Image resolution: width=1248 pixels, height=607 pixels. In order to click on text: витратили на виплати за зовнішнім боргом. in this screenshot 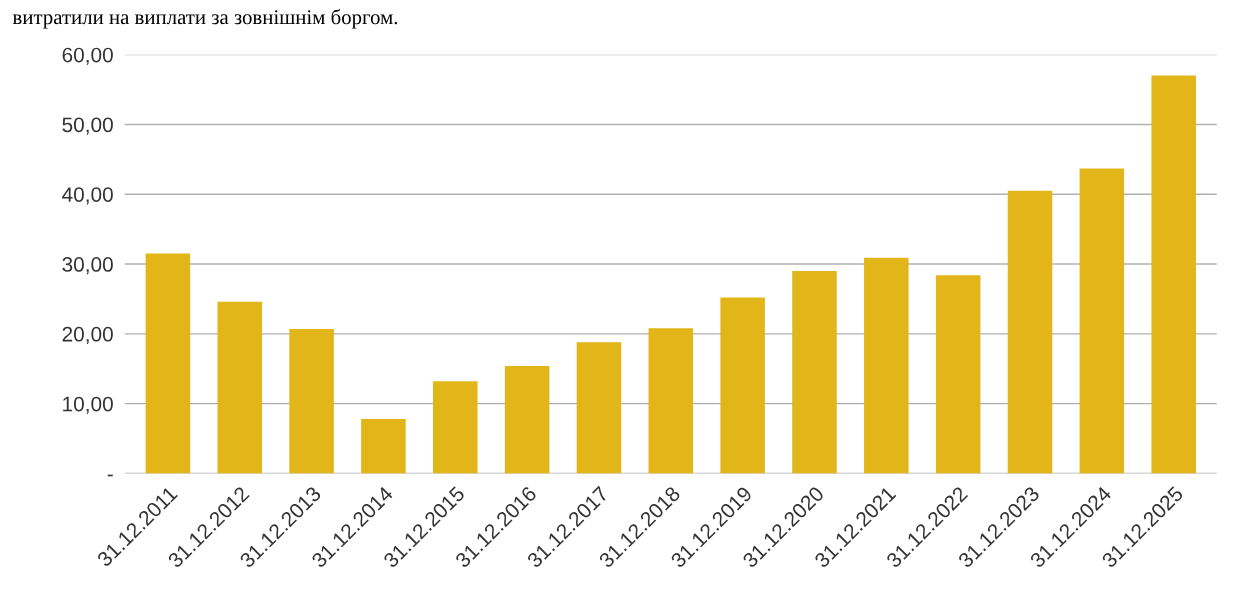, I will do `click(205, 19)`.